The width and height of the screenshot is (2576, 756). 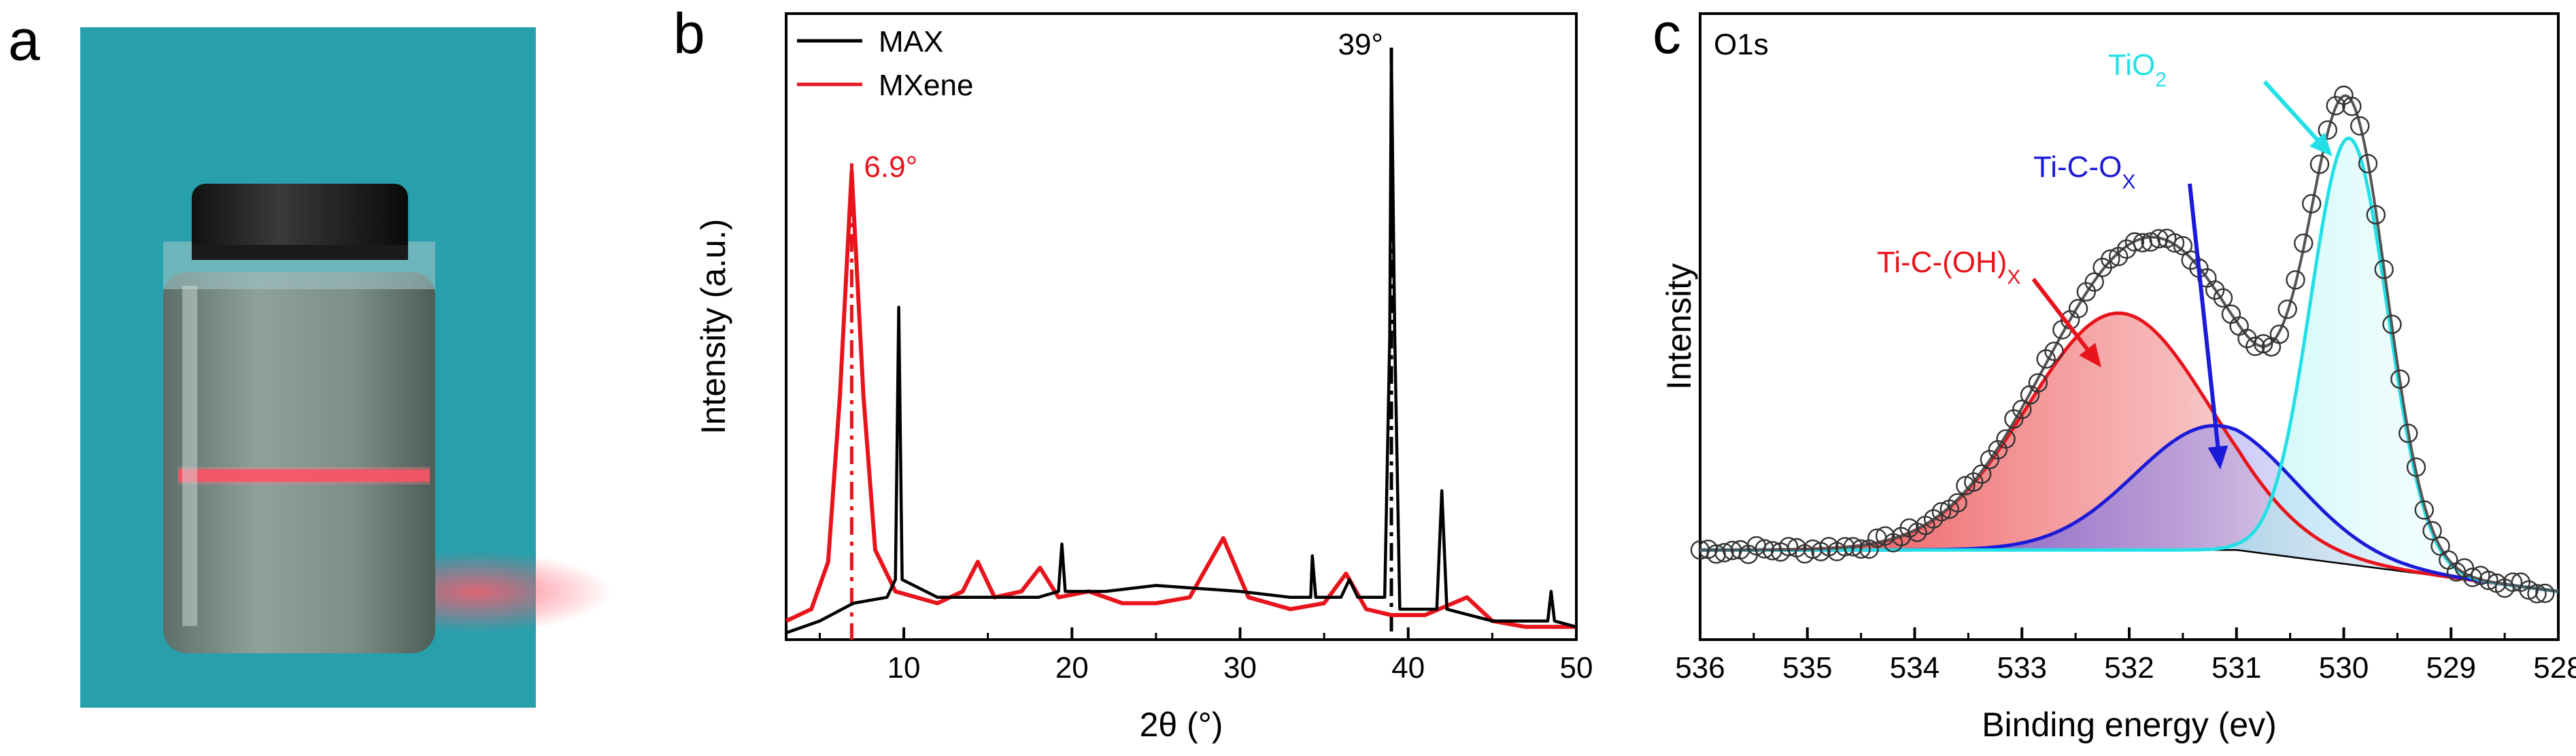 I want to click on xps-tick-labels: 536 535 534 533 532 531 530 529 528, so click(x=2125, y=668).